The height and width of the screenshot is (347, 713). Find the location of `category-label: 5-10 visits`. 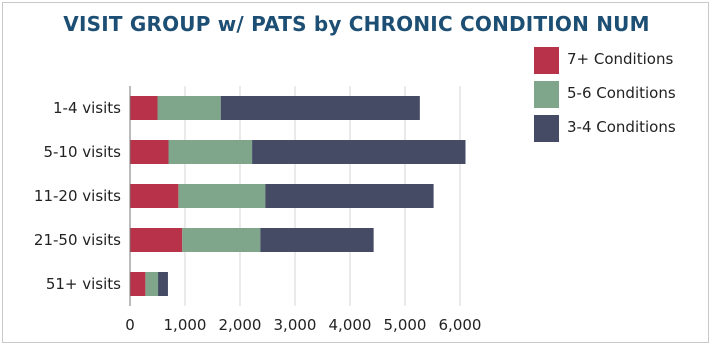

category-label: 5-10 visits is located at coordinates (82, 152).